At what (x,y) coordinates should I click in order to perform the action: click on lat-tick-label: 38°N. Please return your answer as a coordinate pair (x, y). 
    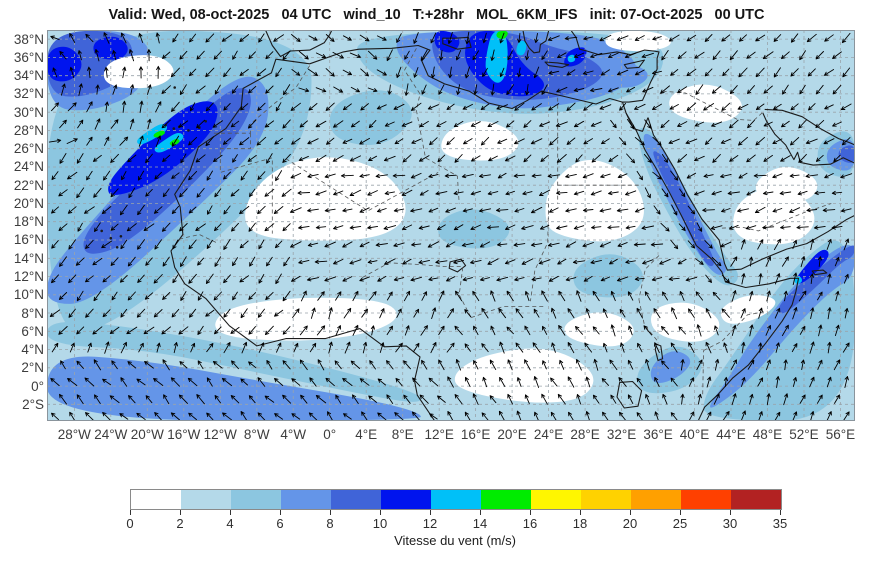
    Looking at the image, I should click on (28, 39).